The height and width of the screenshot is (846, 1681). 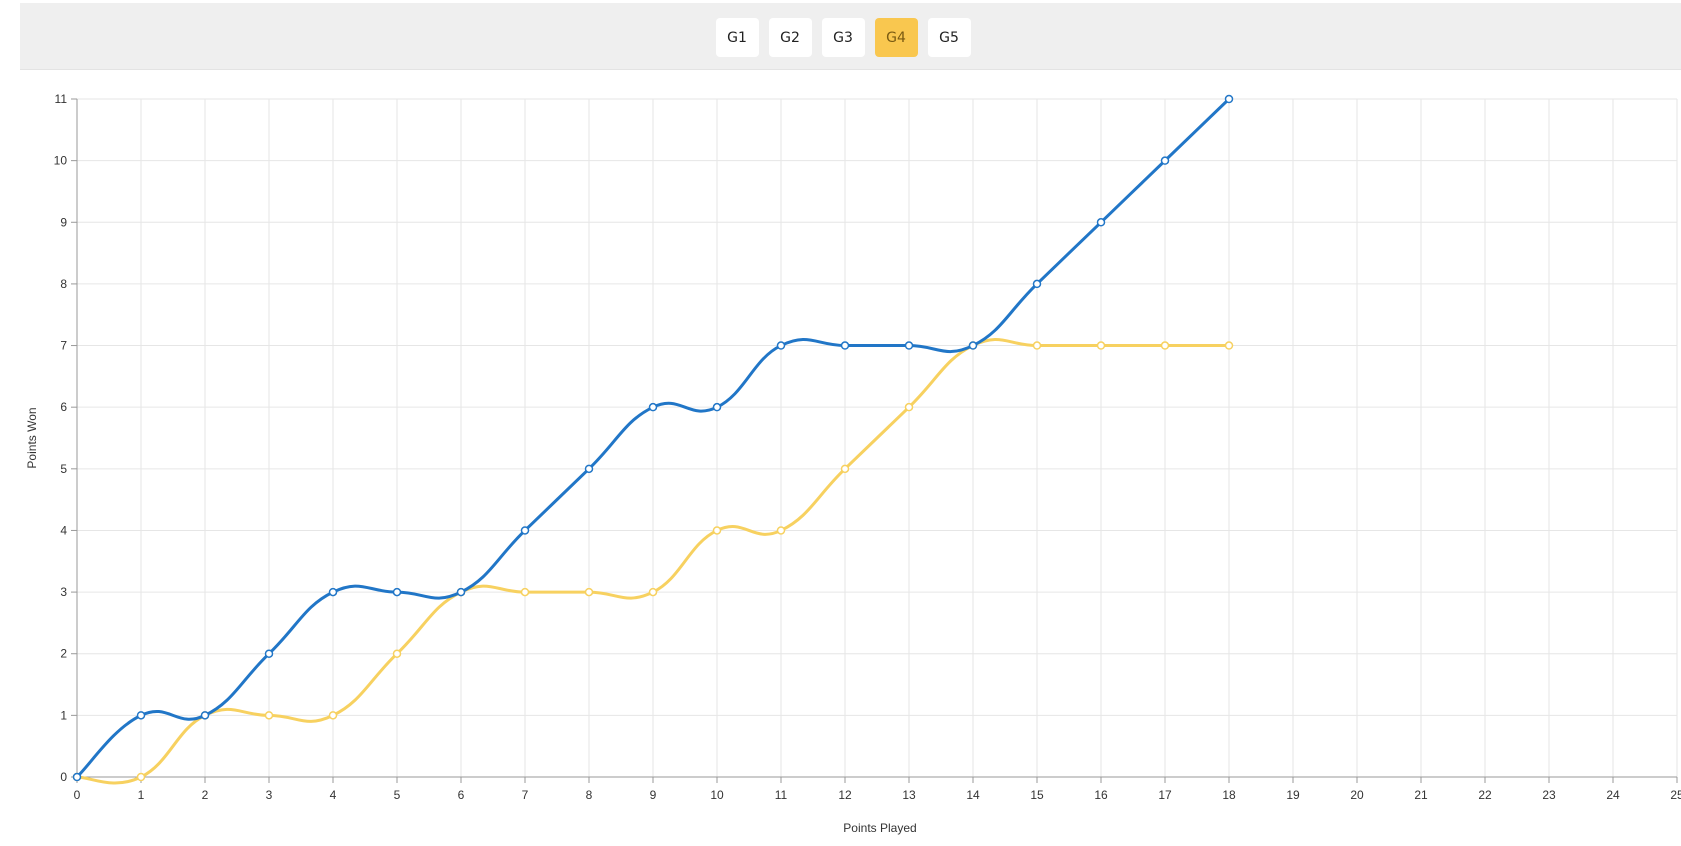 I want to click on x-tick-label: 1, so click(x=141, y=795).